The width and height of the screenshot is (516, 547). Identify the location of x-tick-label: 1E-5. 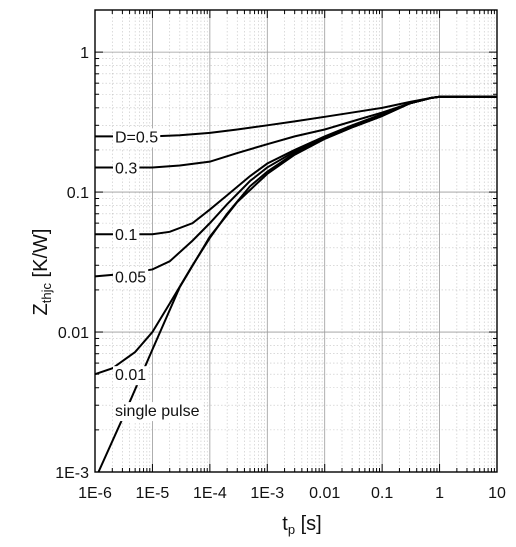
(153, 493).